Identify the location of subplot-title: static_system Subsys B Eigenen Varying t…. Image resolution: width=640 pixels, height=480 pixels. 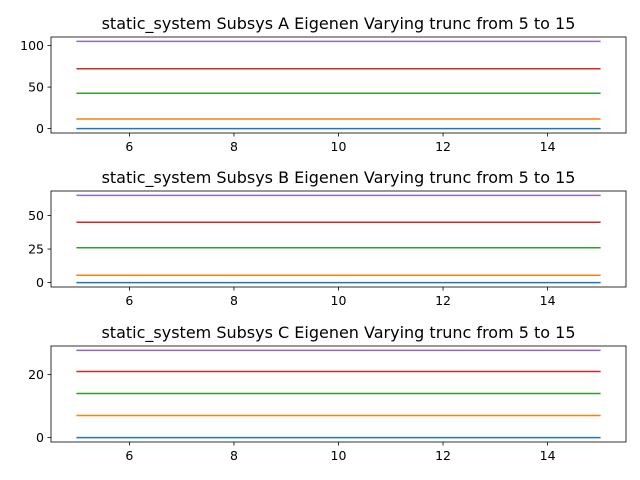
(339, 178).